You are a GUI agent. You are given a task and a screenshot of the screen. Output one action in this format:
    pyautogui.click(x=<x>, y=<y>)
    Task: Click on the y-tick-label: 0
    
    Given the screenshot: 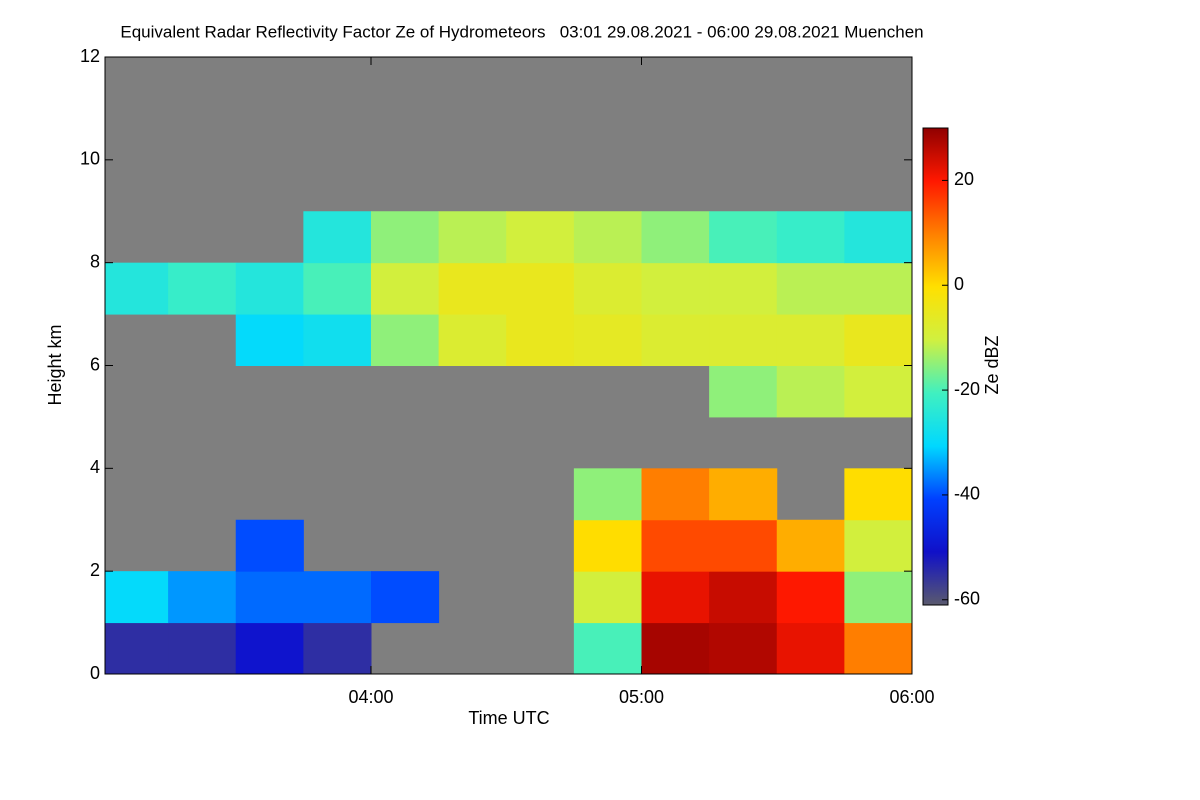 What is the action you would take?
    pyautogui.click(x=95, y=673)
    